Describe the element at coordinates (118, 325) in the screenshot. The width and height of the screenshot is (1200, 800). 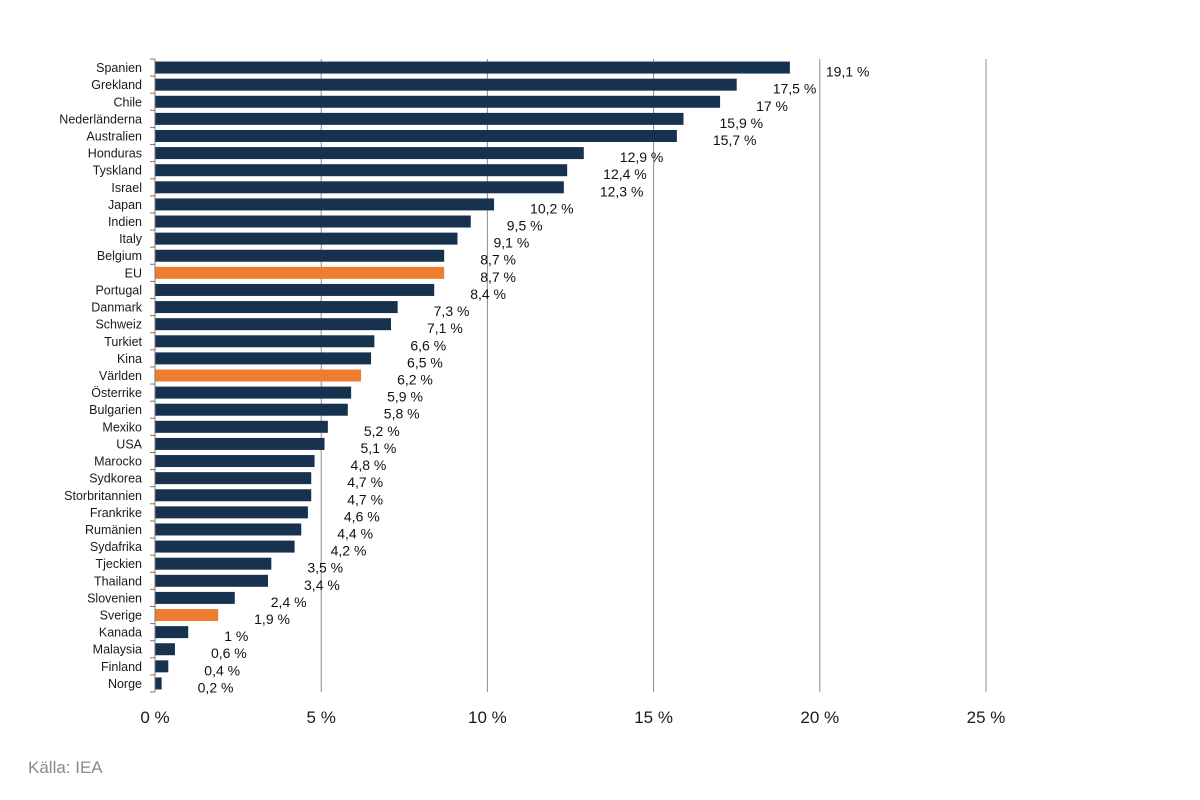
I see `category-label: Schweiz` at that location.